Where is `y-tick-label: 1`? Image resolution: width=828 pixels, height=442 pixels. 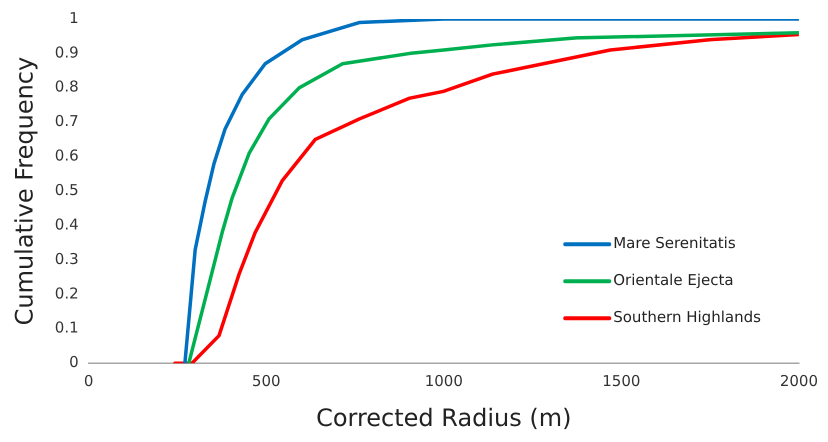 y-tick-label: 1 is located at coordinates (74, 17).